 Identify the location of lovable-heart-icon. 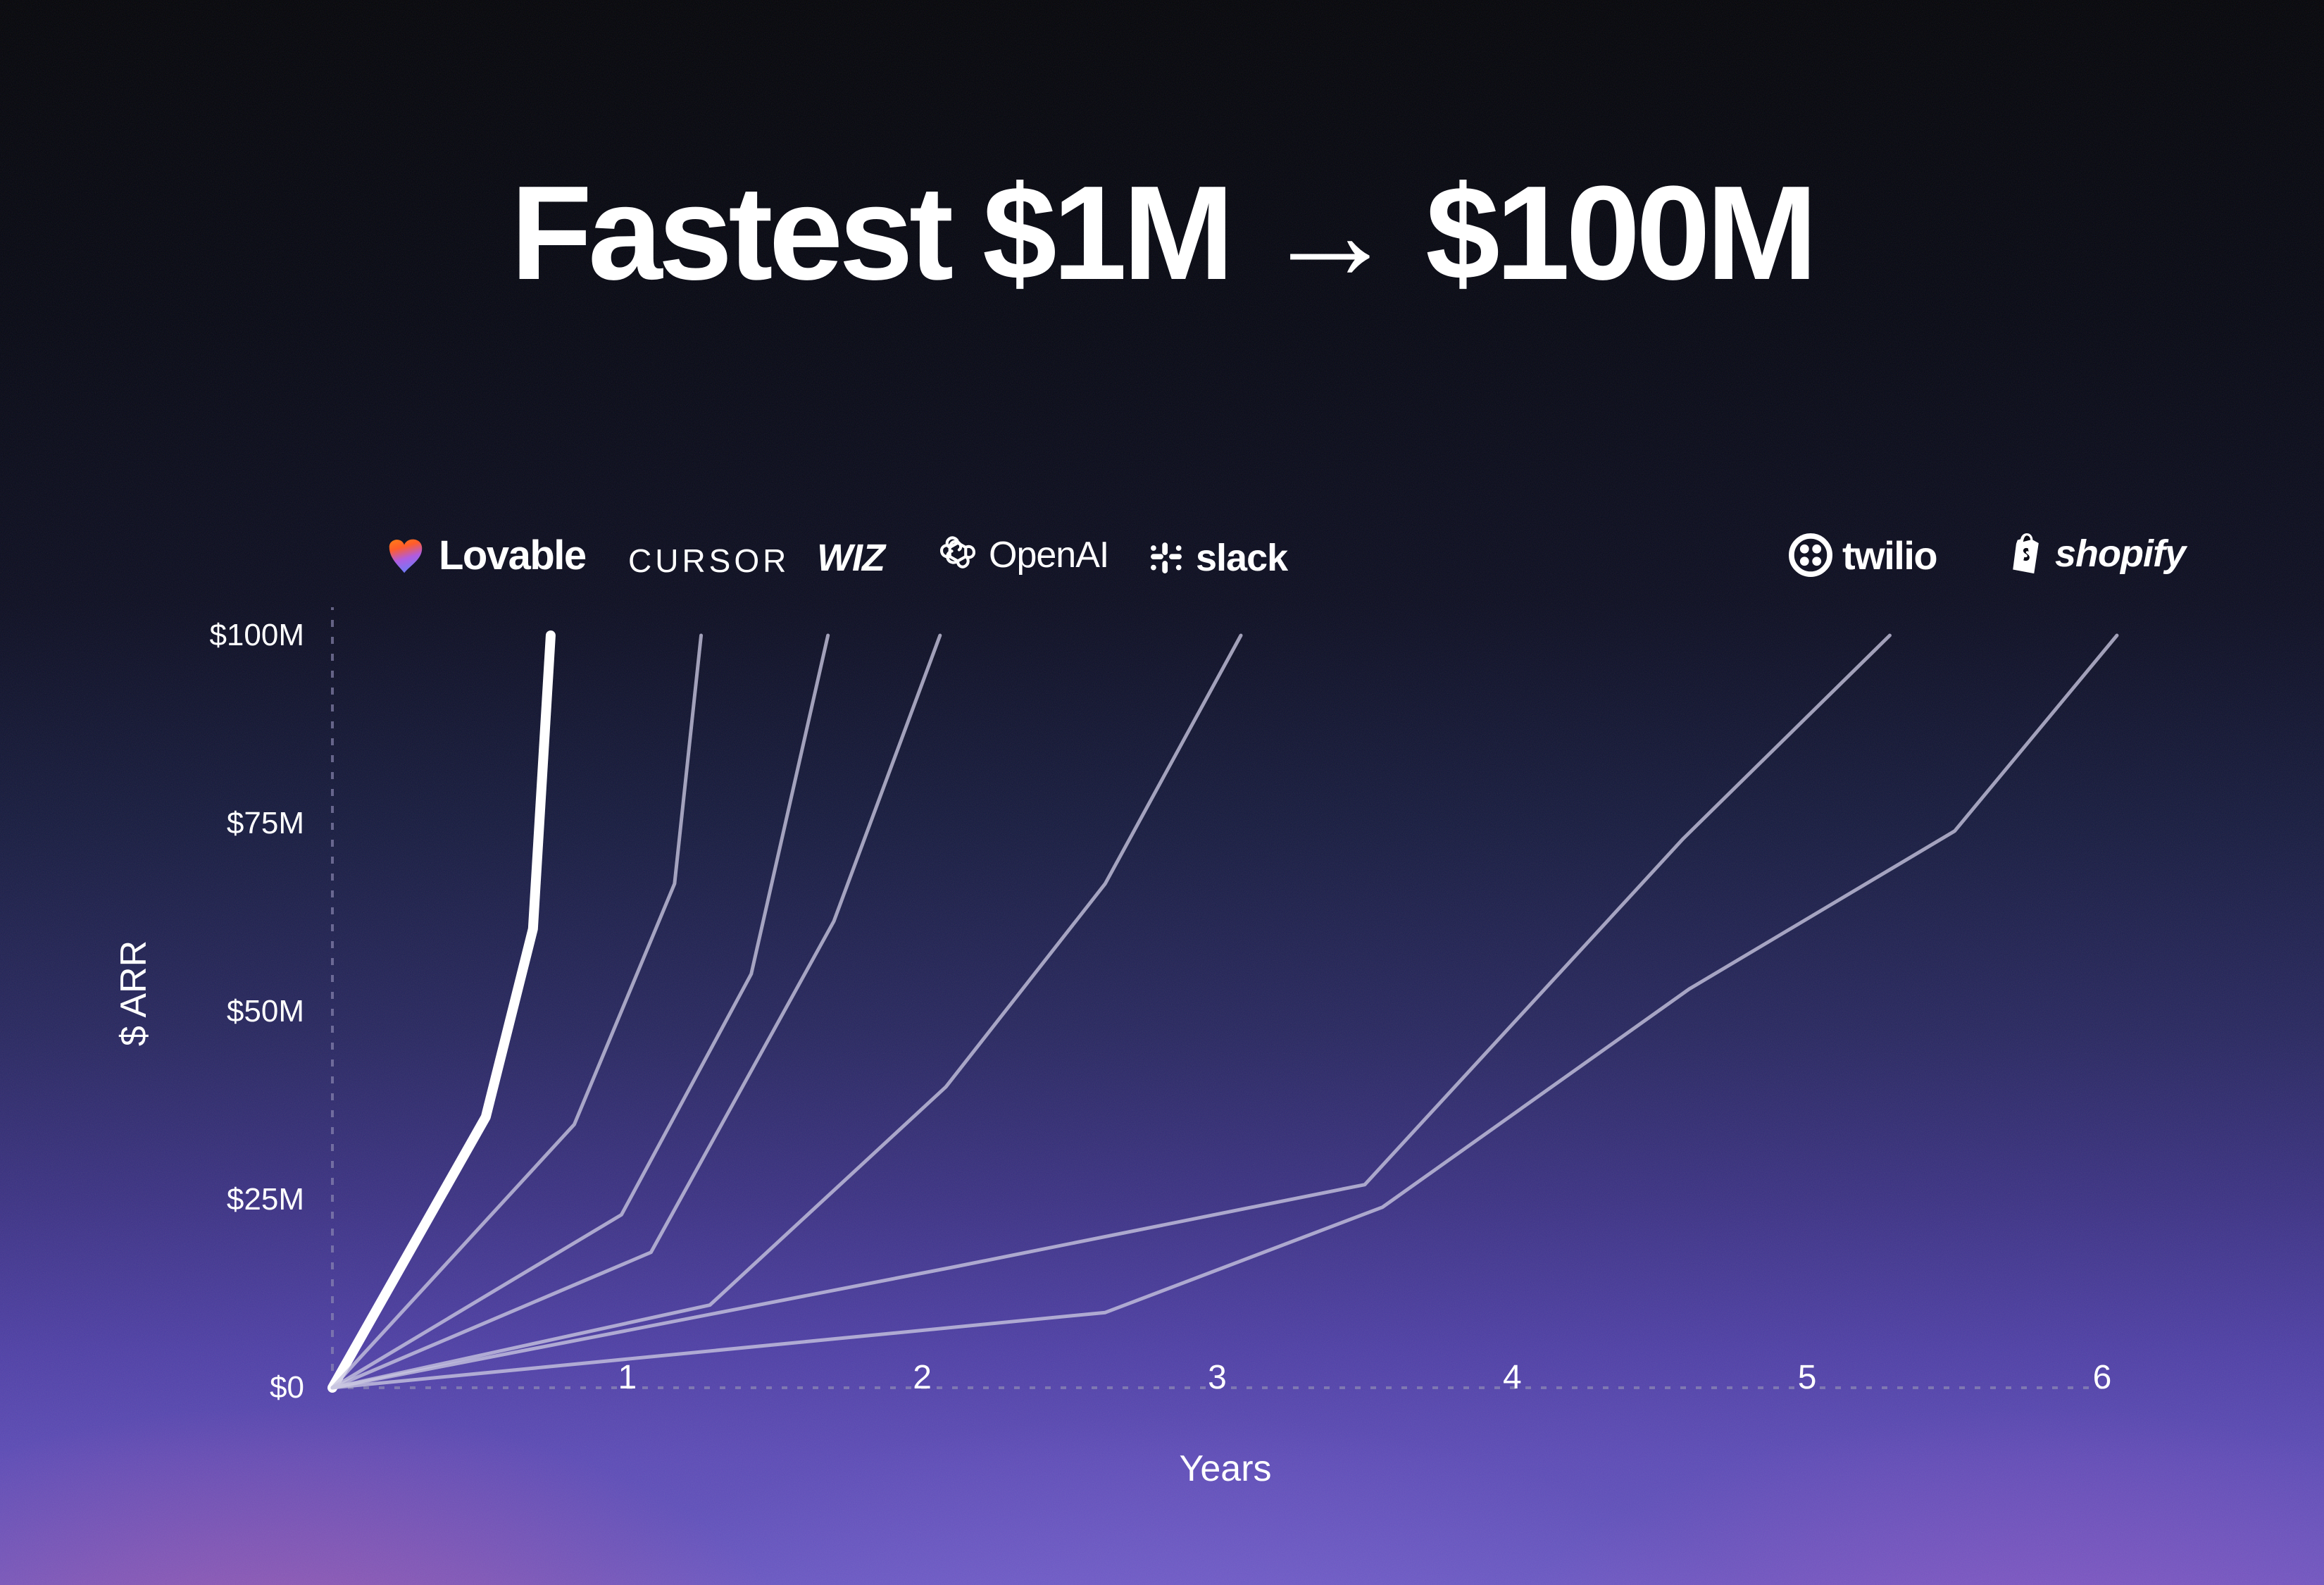
(406, 556).